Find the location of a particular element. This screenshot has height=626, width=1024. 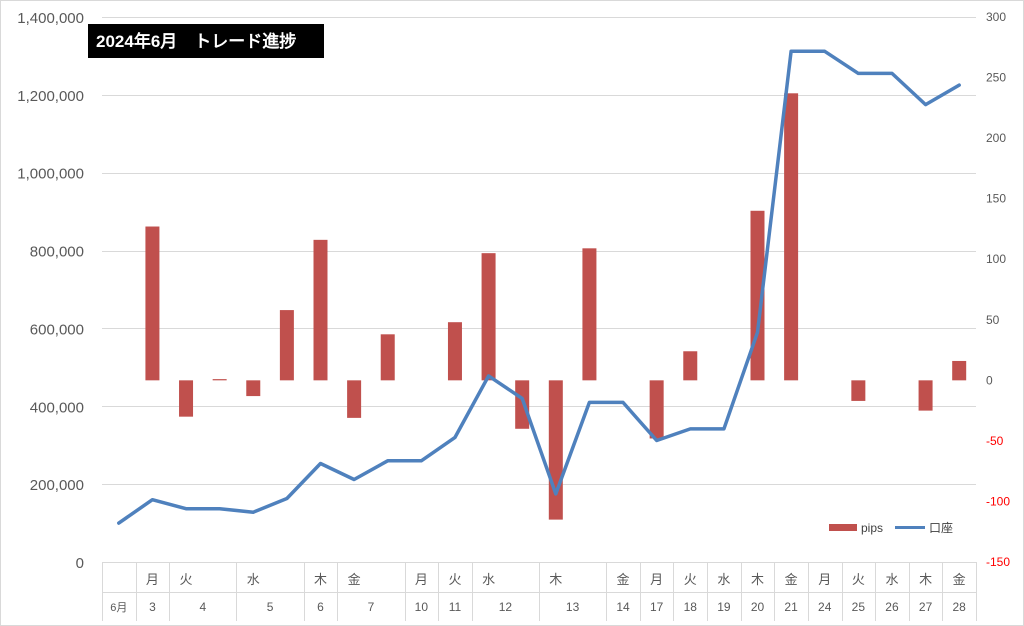

legend-pips-label: pips is located at coordinates (872, 528).